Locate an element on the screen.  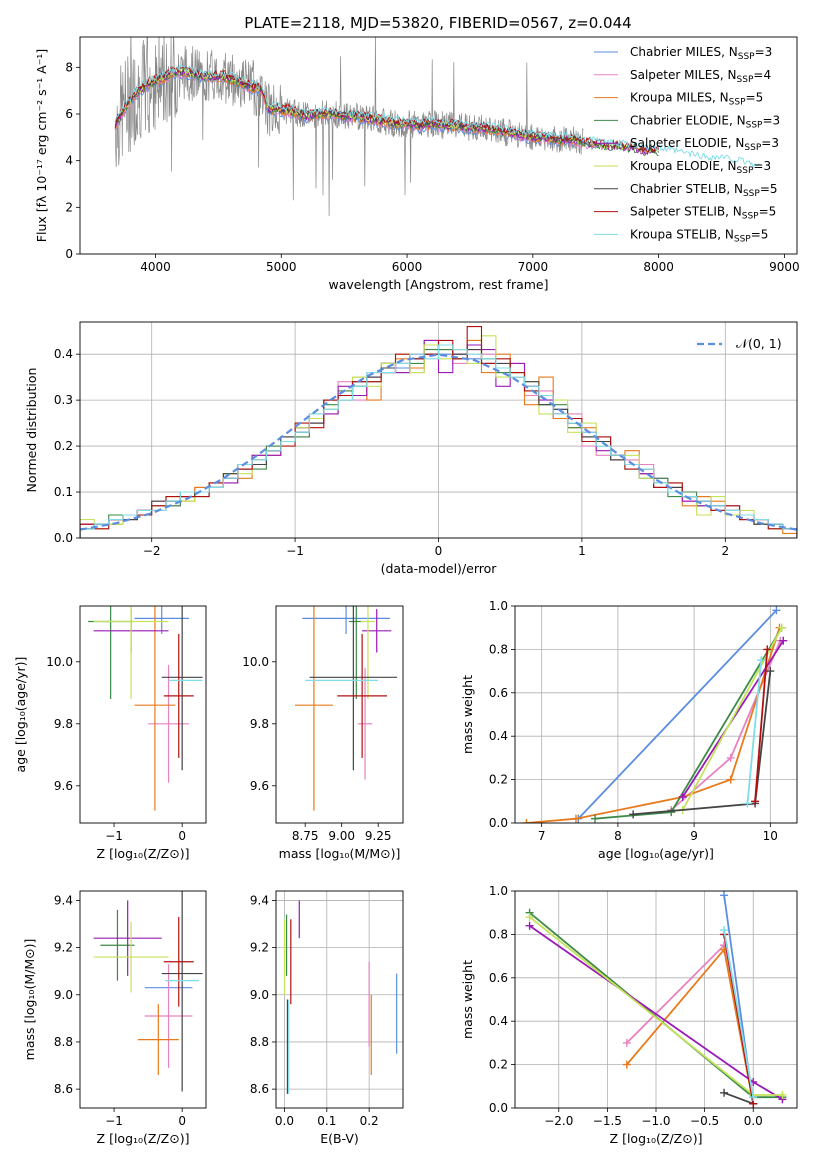
x-tick-label: 9000 is located at coordinates (784, 267).